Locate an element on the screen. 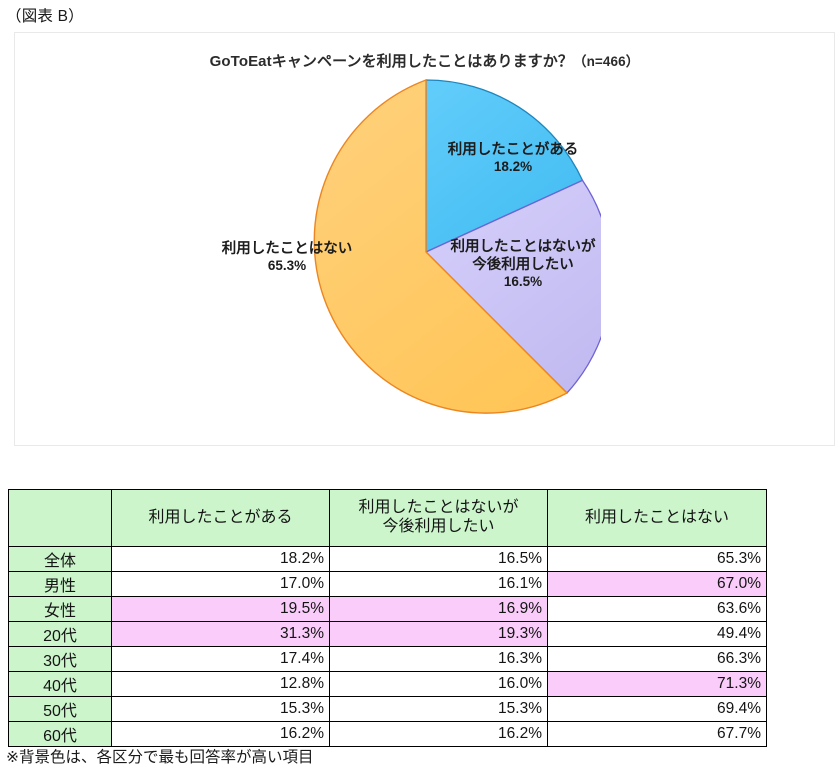 The image size is (840, 774). footnote: ※背景色は、各区分で最も回答率が高い項目 is located at coordinates (160, 757).